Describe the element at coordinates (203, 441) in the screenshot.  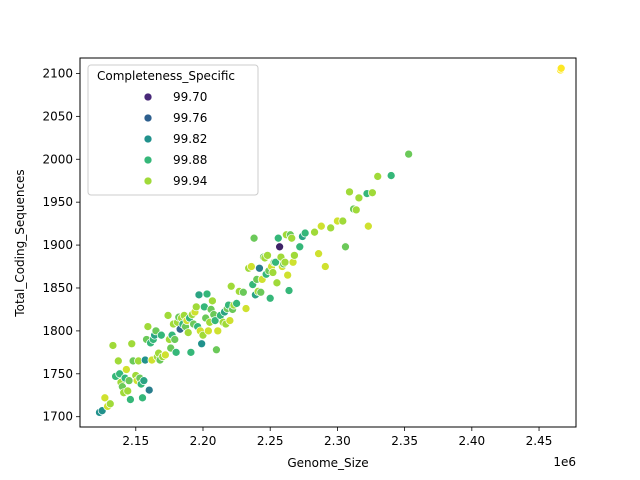
I see `x-tick-label: 2.20` at that location.